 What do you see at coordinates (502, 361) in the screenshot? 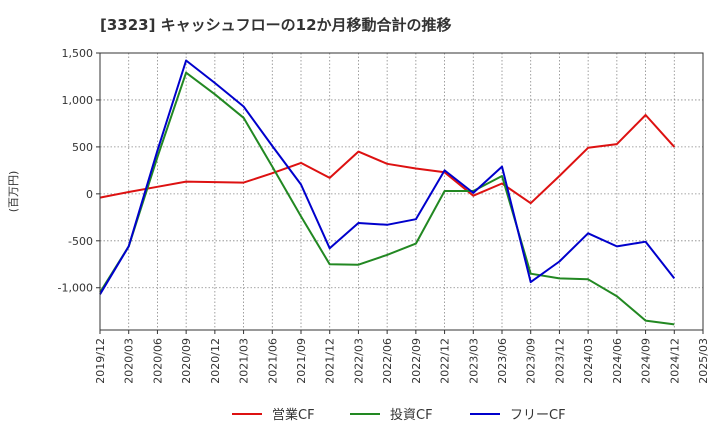
I see `x-tick-label: 2023/06` at bounding box center [502, 361].